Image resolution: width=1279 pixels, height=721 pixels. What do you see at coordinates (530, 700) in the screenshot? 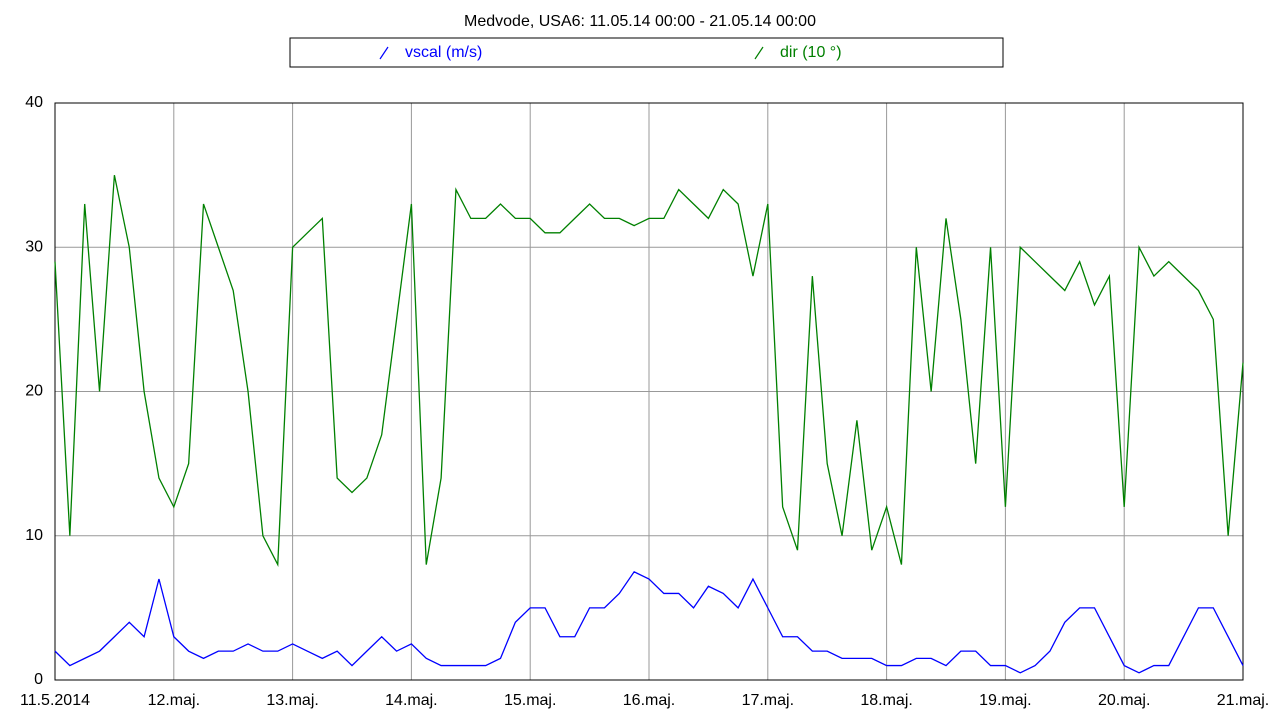
I see `x-tick-label: 15.maj.` at bounding box center [530, 700].